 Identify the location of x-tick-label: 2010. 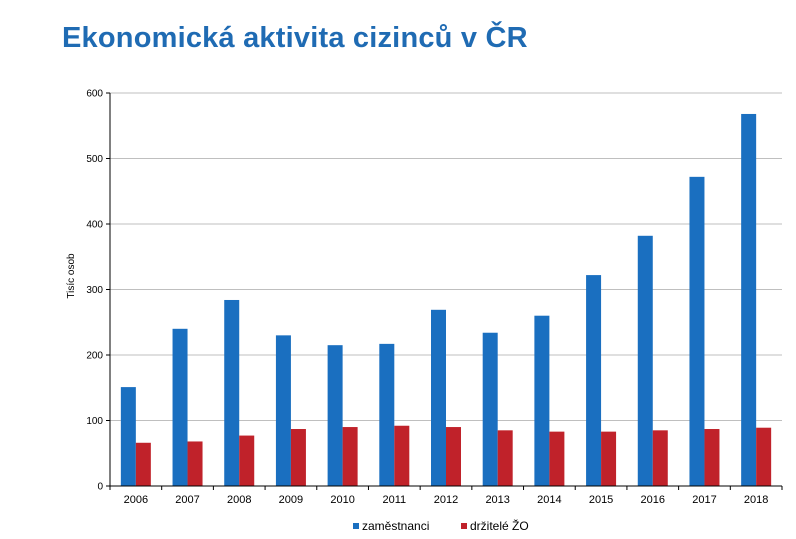
(342, 500).